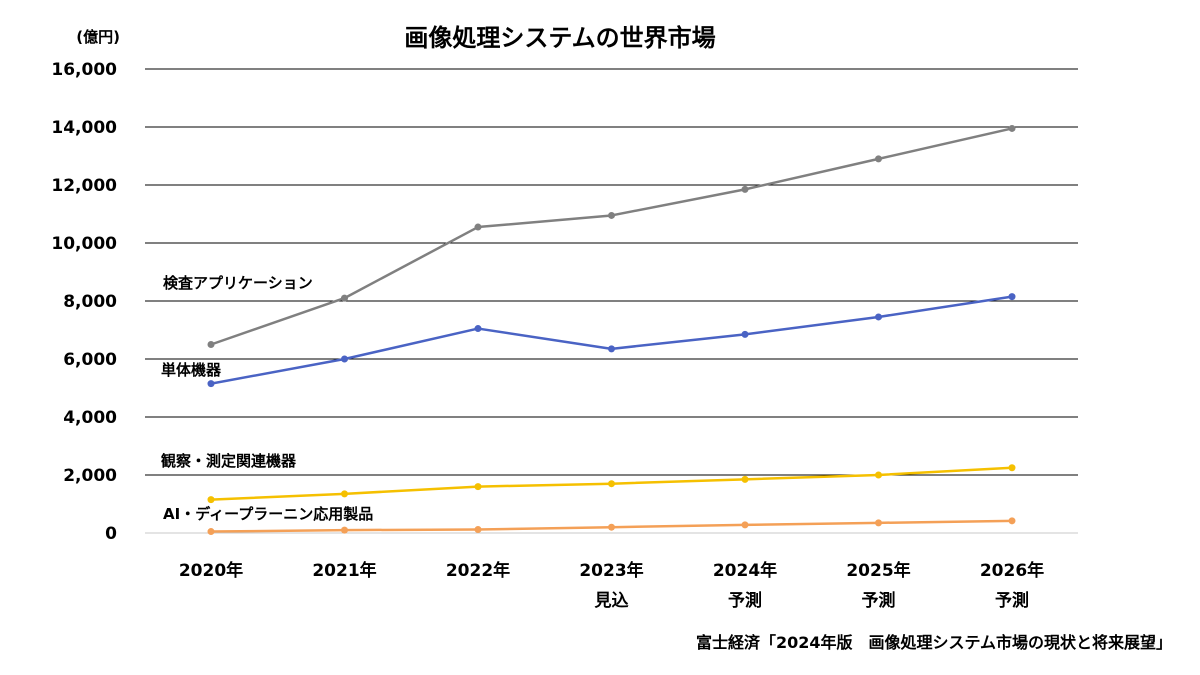 The image size is (1200, 675). What do you see at coordinates (211, 570) in the screenshot?
I see `x-tick-label: 2020年` at bounding box center [211, 570].